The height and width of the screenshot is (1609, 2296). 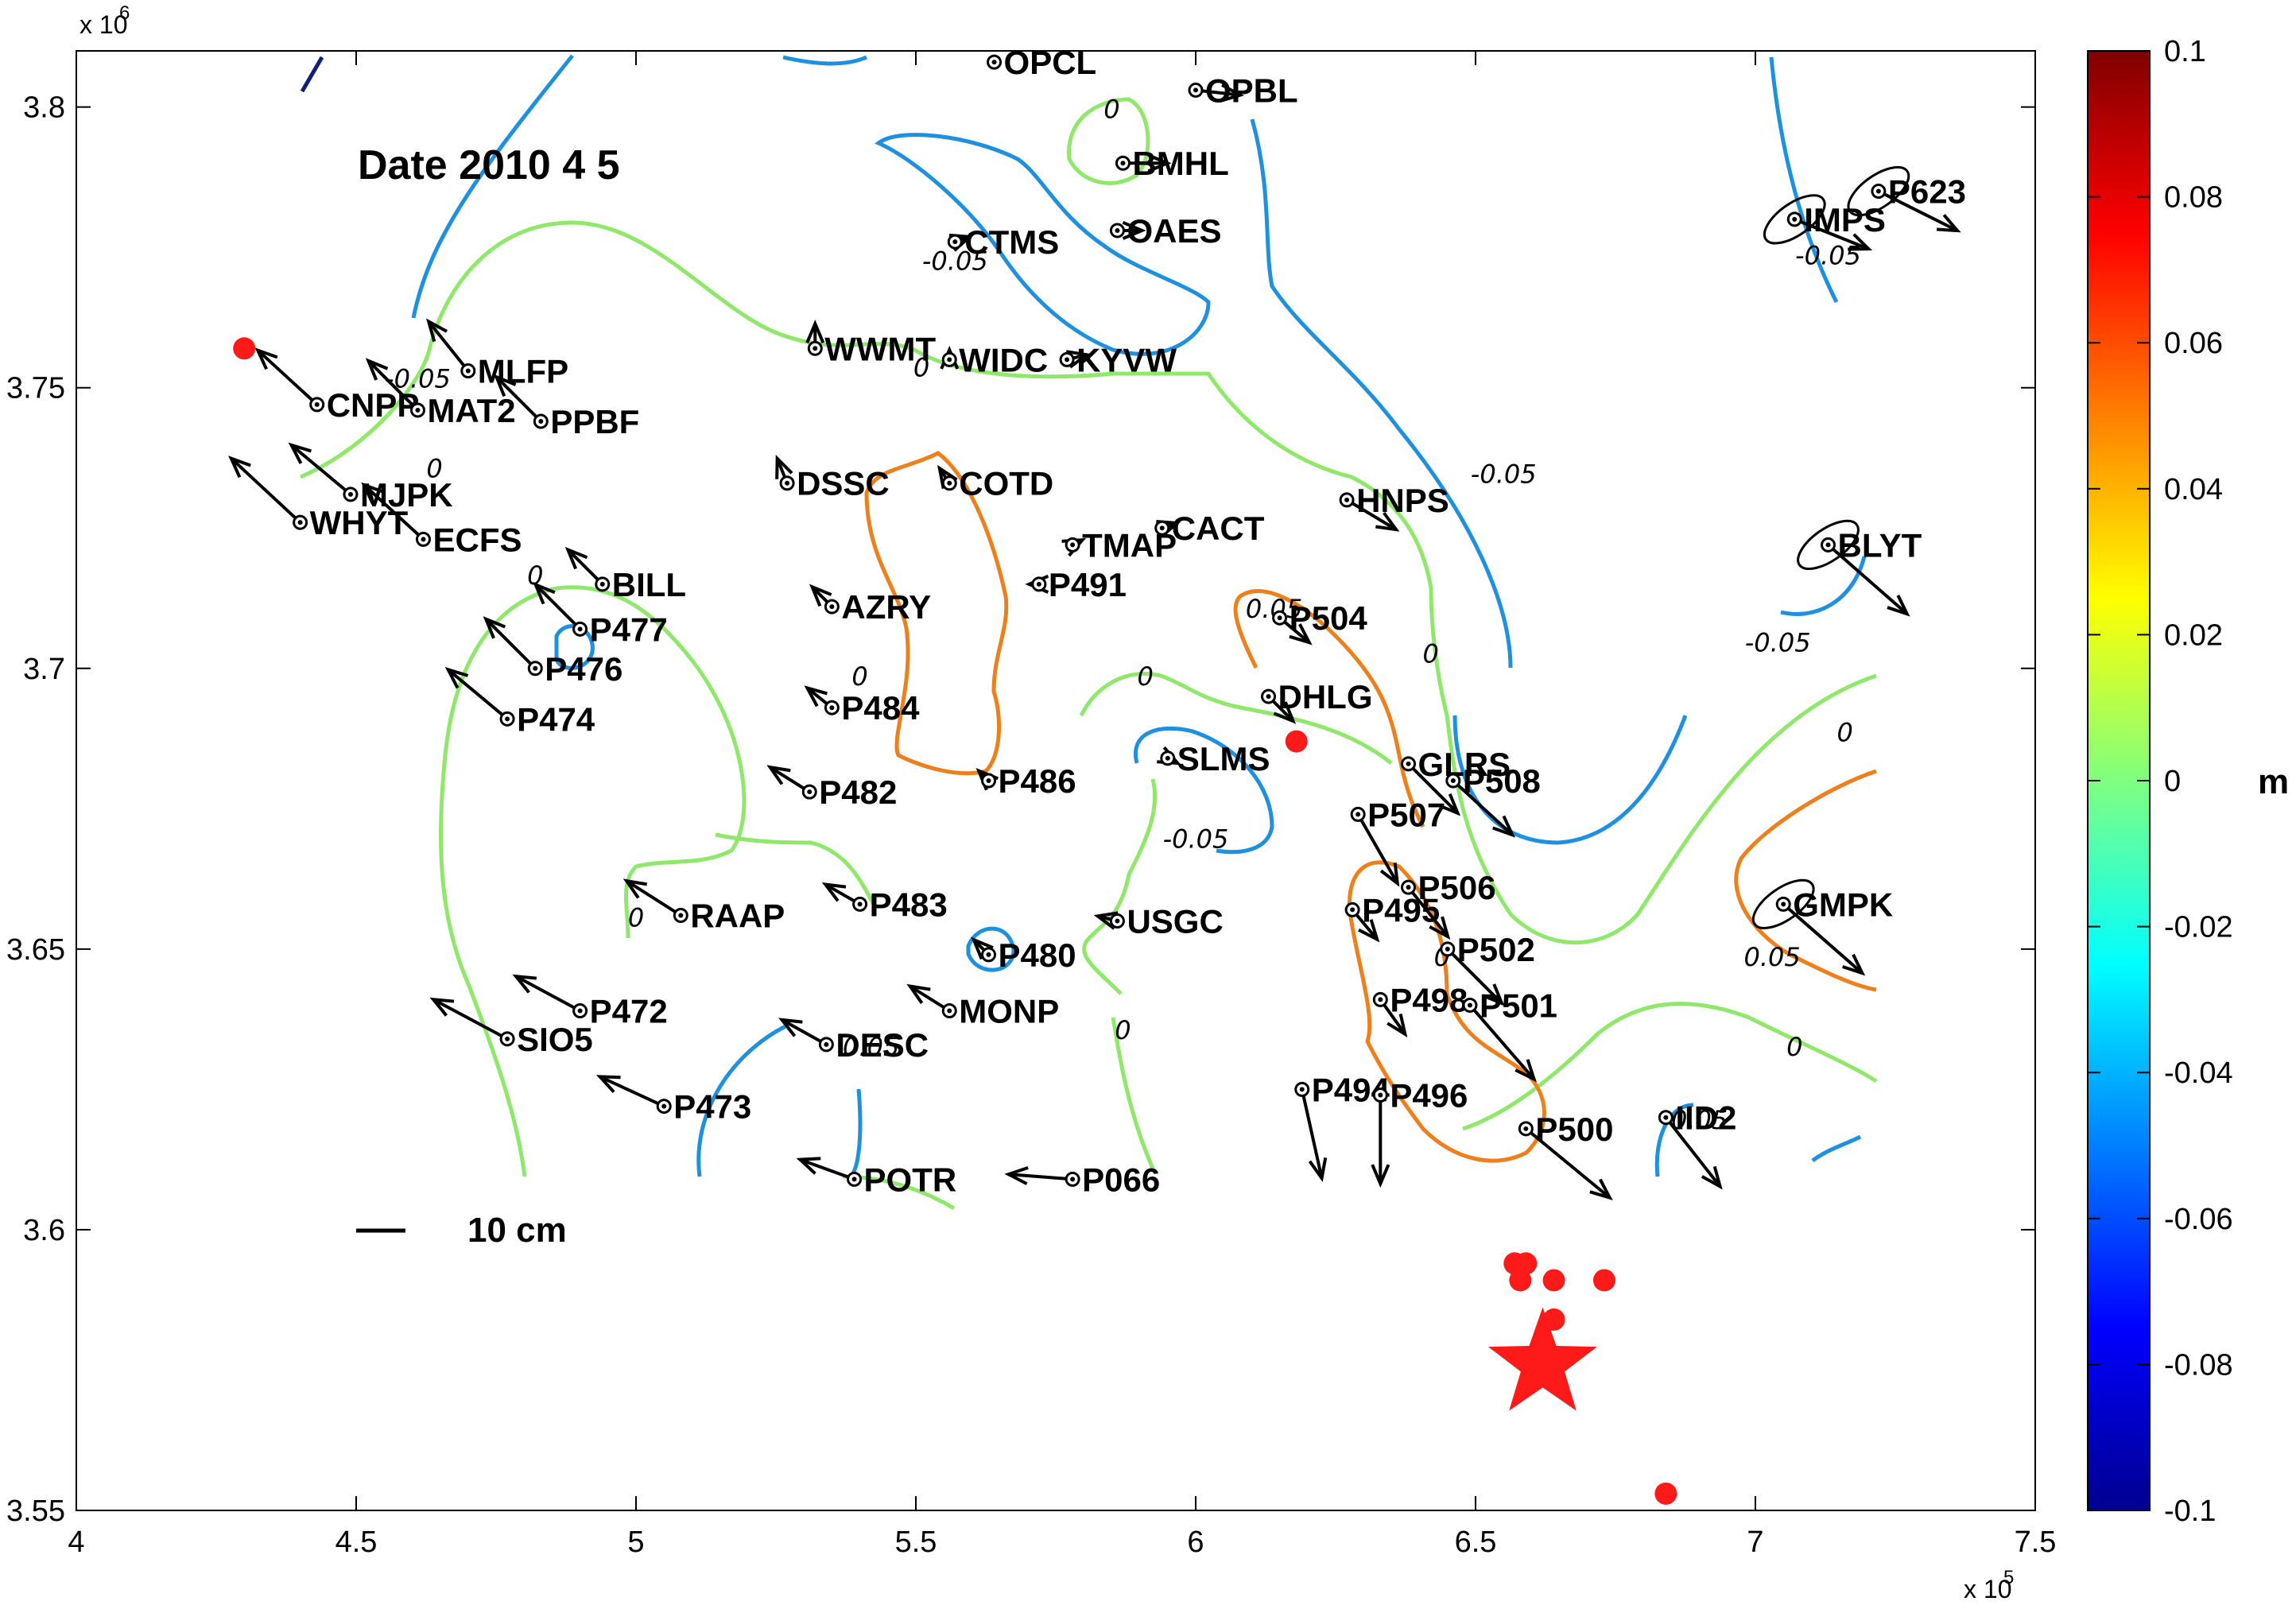 I want to click on station-label: WWMT, so click(x=880, y=349).